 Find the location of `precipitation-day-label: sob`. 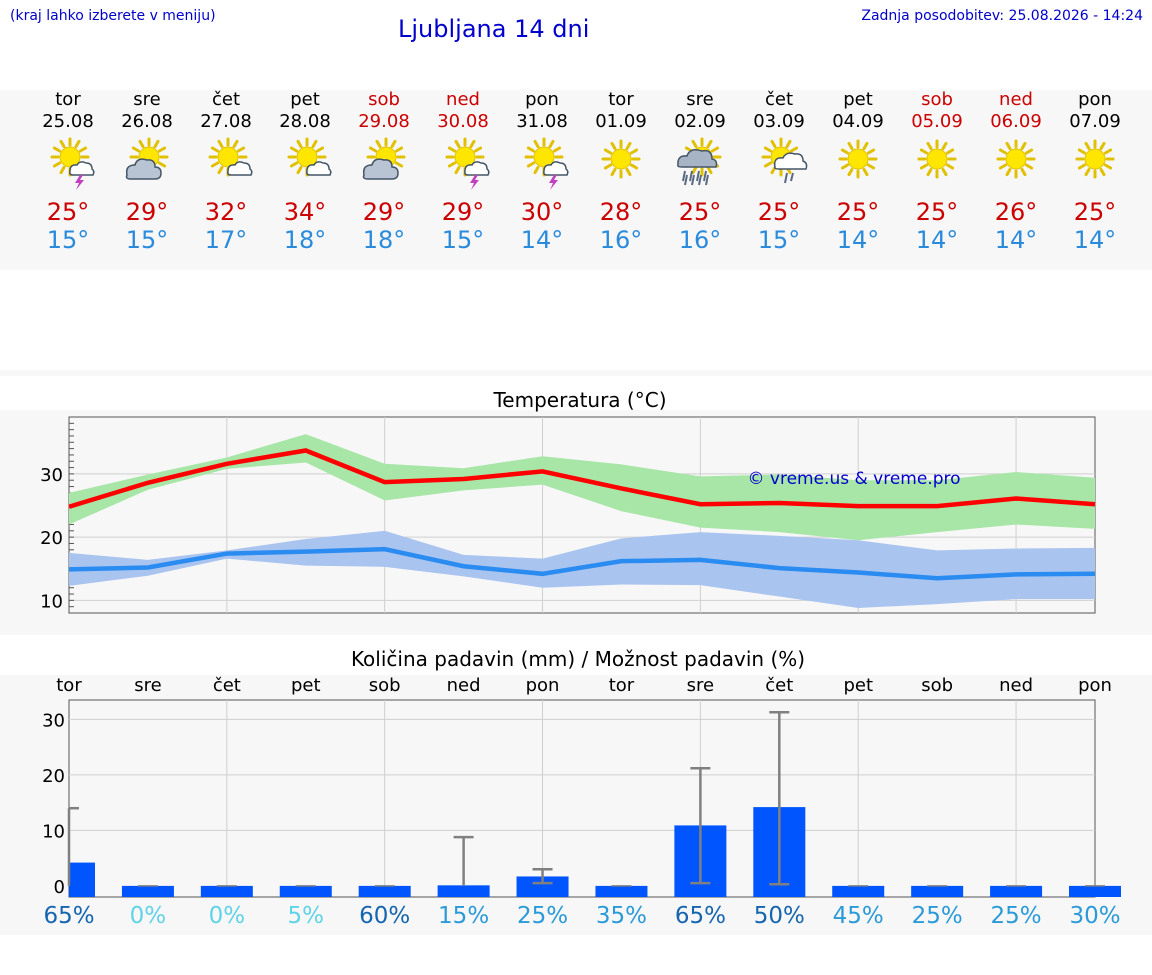

precipitation-day-label: sob is located at coordinates (384, 685).